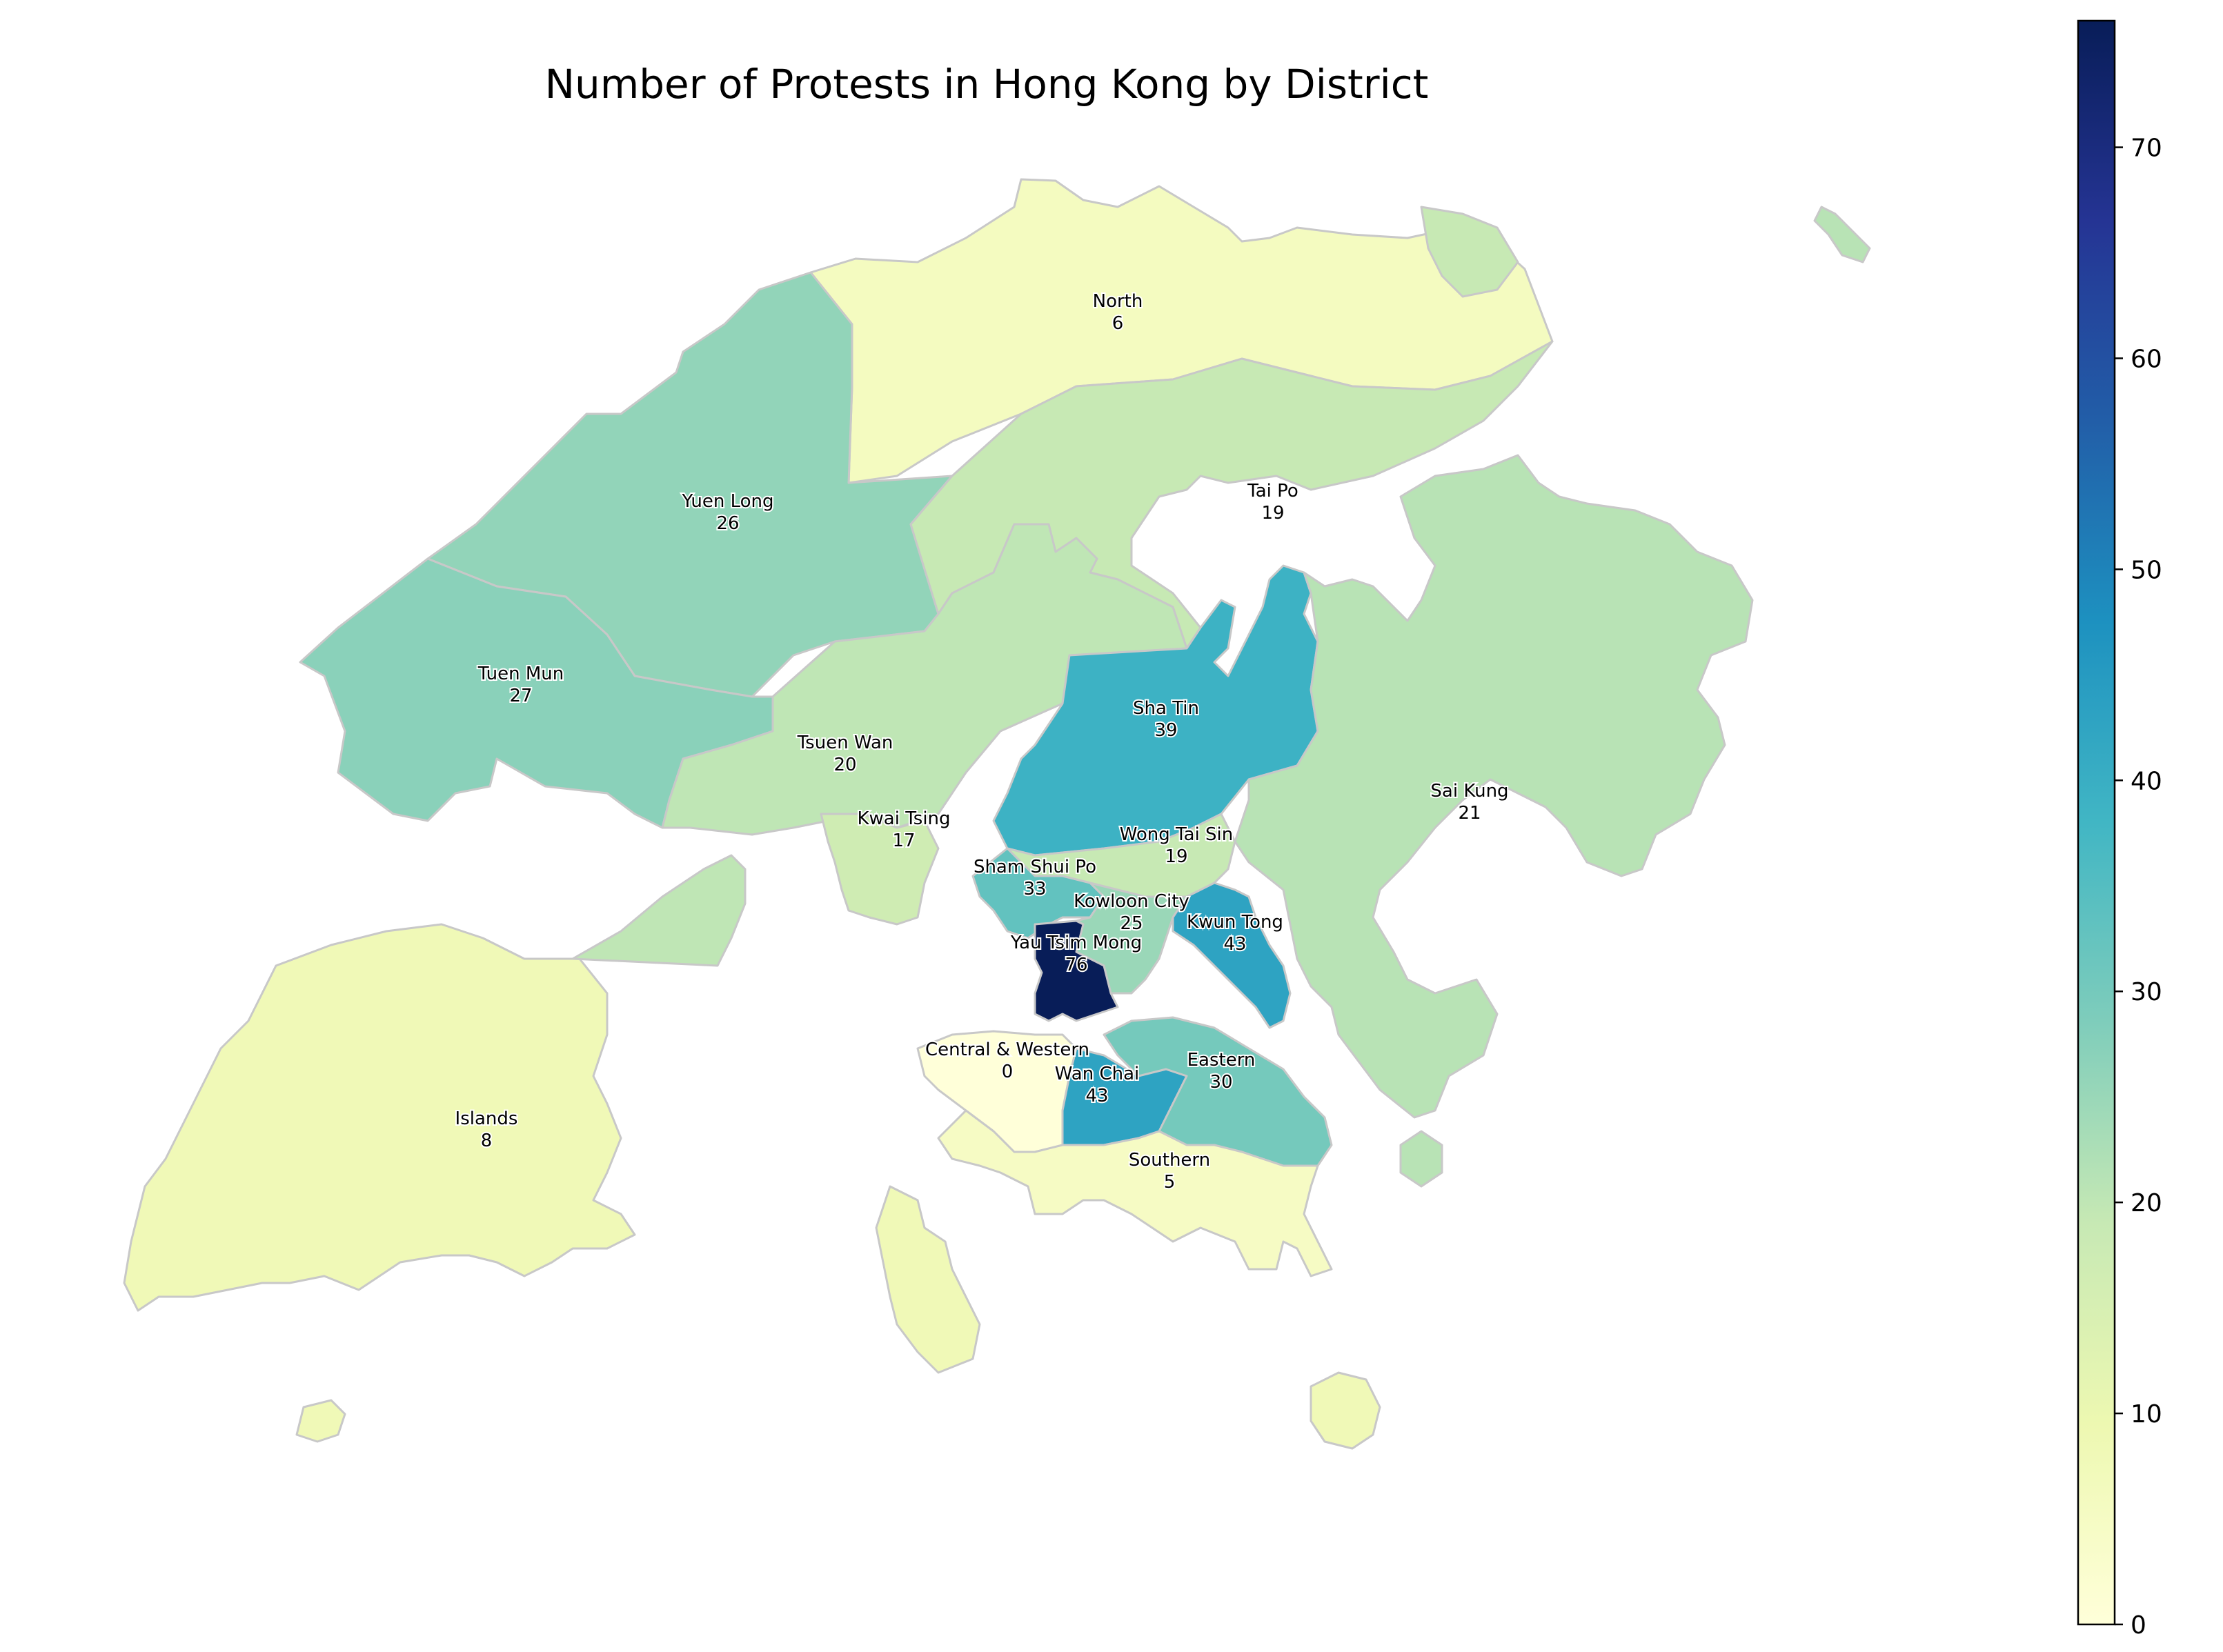  What do you see at coordinates (903, 818) in the screenshot?
I see `district-name-kwai-tsing: Kwai Tsing` at bounding box center [903, 818].